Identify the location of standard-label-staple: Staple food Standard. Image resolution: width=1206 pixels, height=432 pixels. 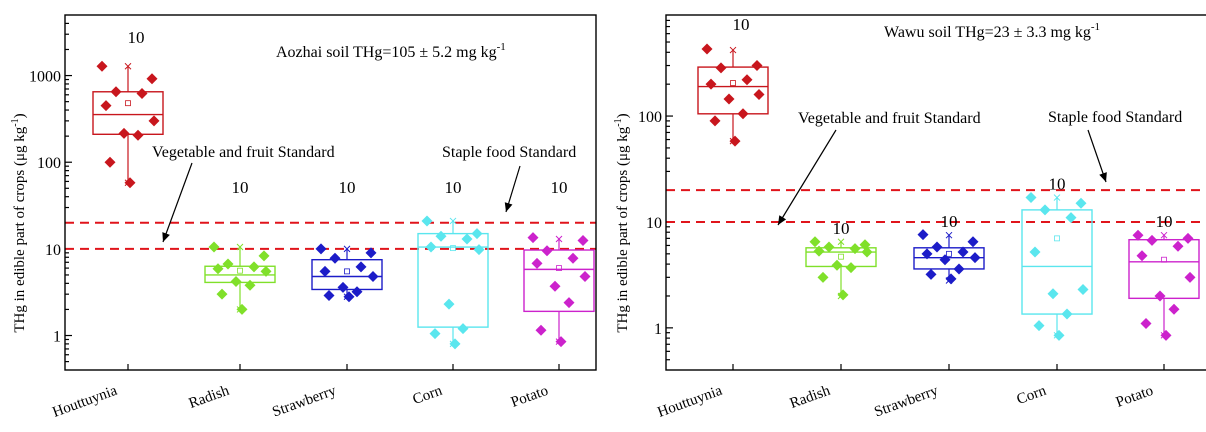
(509, 152).